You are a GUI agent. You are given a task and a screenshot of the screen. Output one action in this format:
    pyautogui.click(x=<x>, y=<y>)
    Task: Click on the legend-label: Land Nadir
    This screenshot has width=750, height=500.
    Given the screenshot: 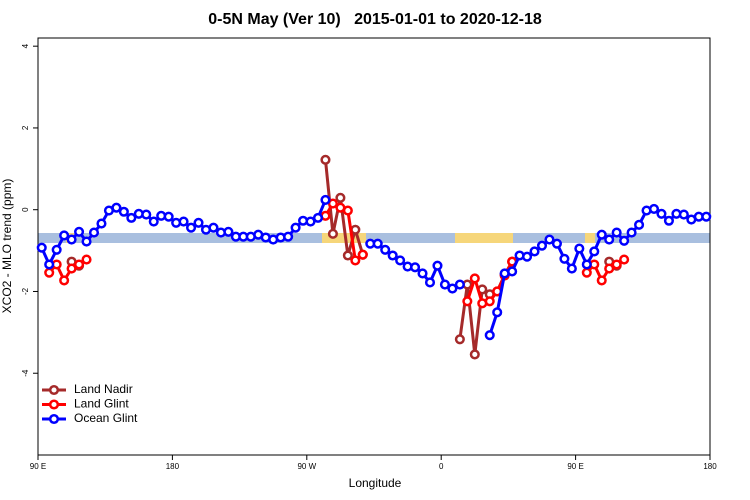 What is the action you would take?
    pyautogui.click(x=103, y=389)
    